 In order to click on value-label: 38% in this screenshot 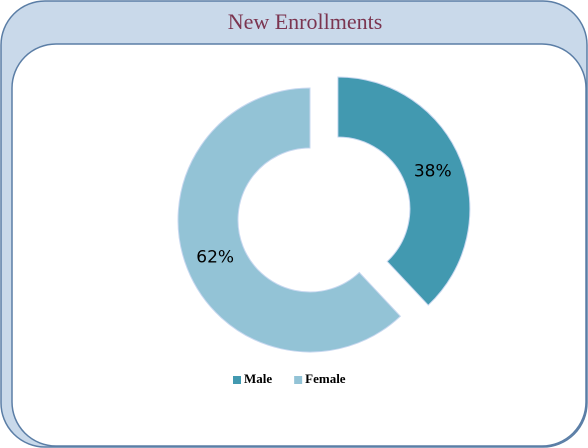, I will do `click(433, 171)`.